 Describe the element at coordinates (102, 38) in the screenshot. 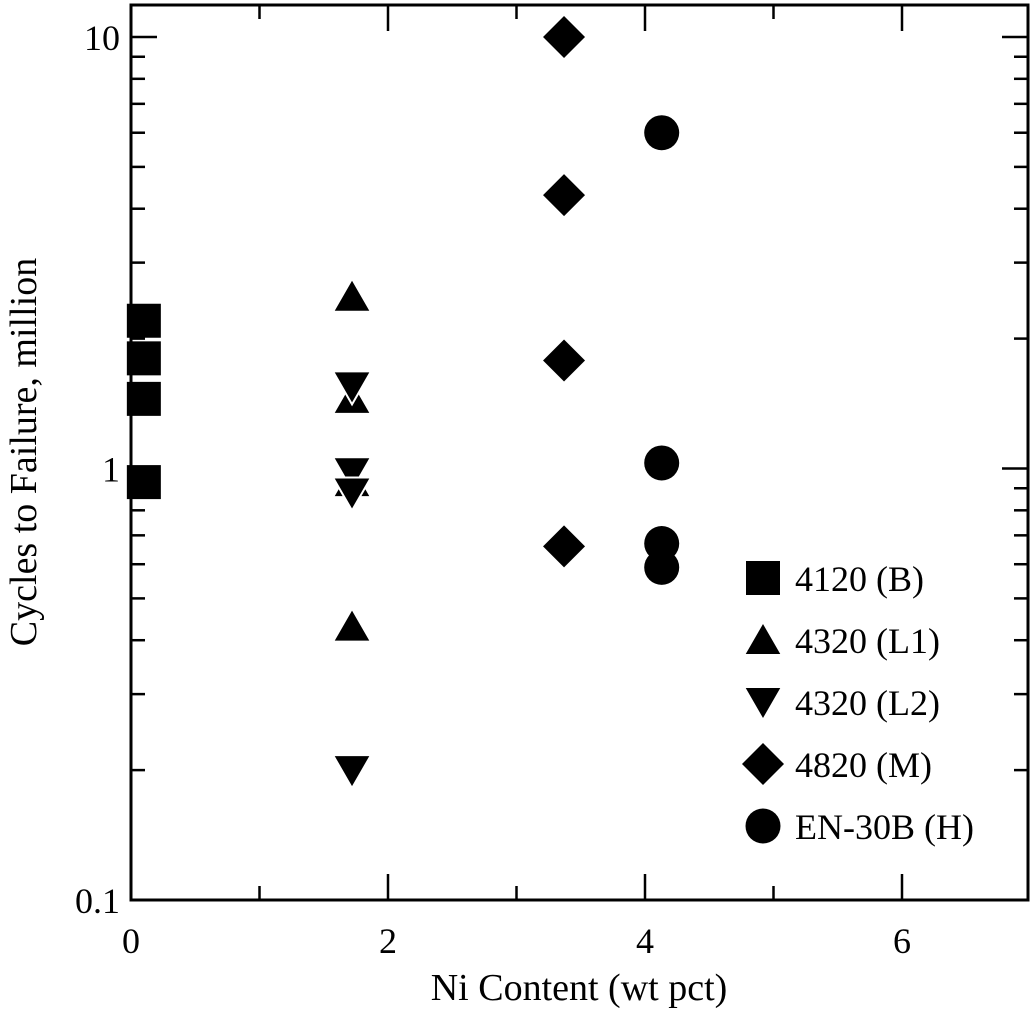

I see `y-tick-label: 10` at that location.